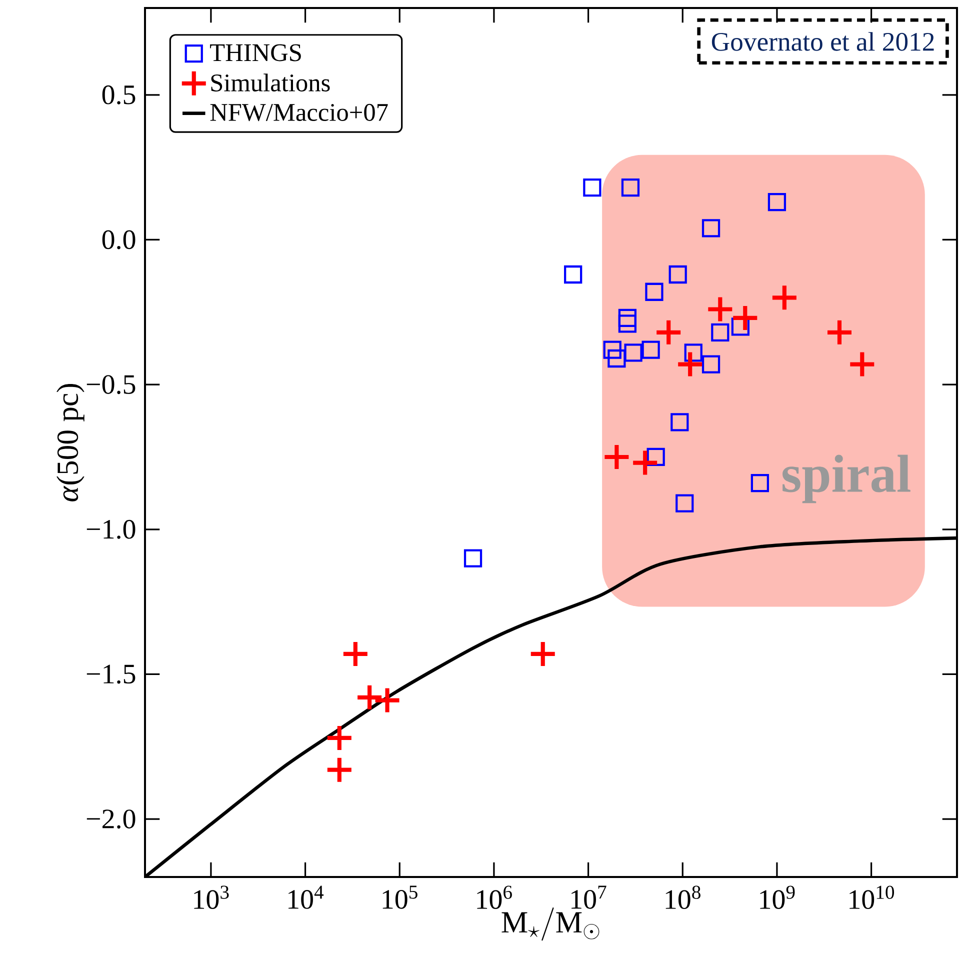 The width and height of the screenshot is (967, 976). I want to click on annotation: Governato et al 2012, so click(823, 41).